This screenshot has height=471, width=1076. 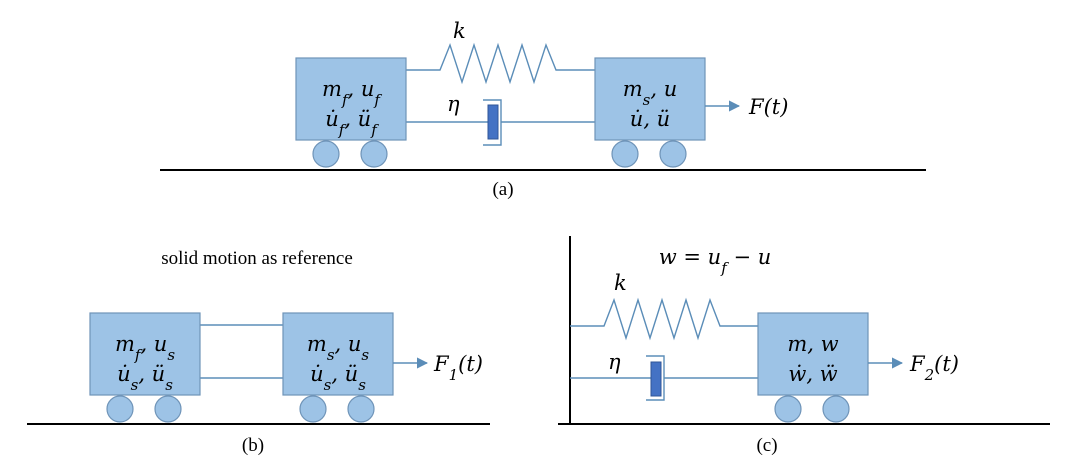 What do you see at coordinates (715, 261) in the screenshot?
I see `relative-displacement-equation: w = uf − u` at bounding box center [715, 261].